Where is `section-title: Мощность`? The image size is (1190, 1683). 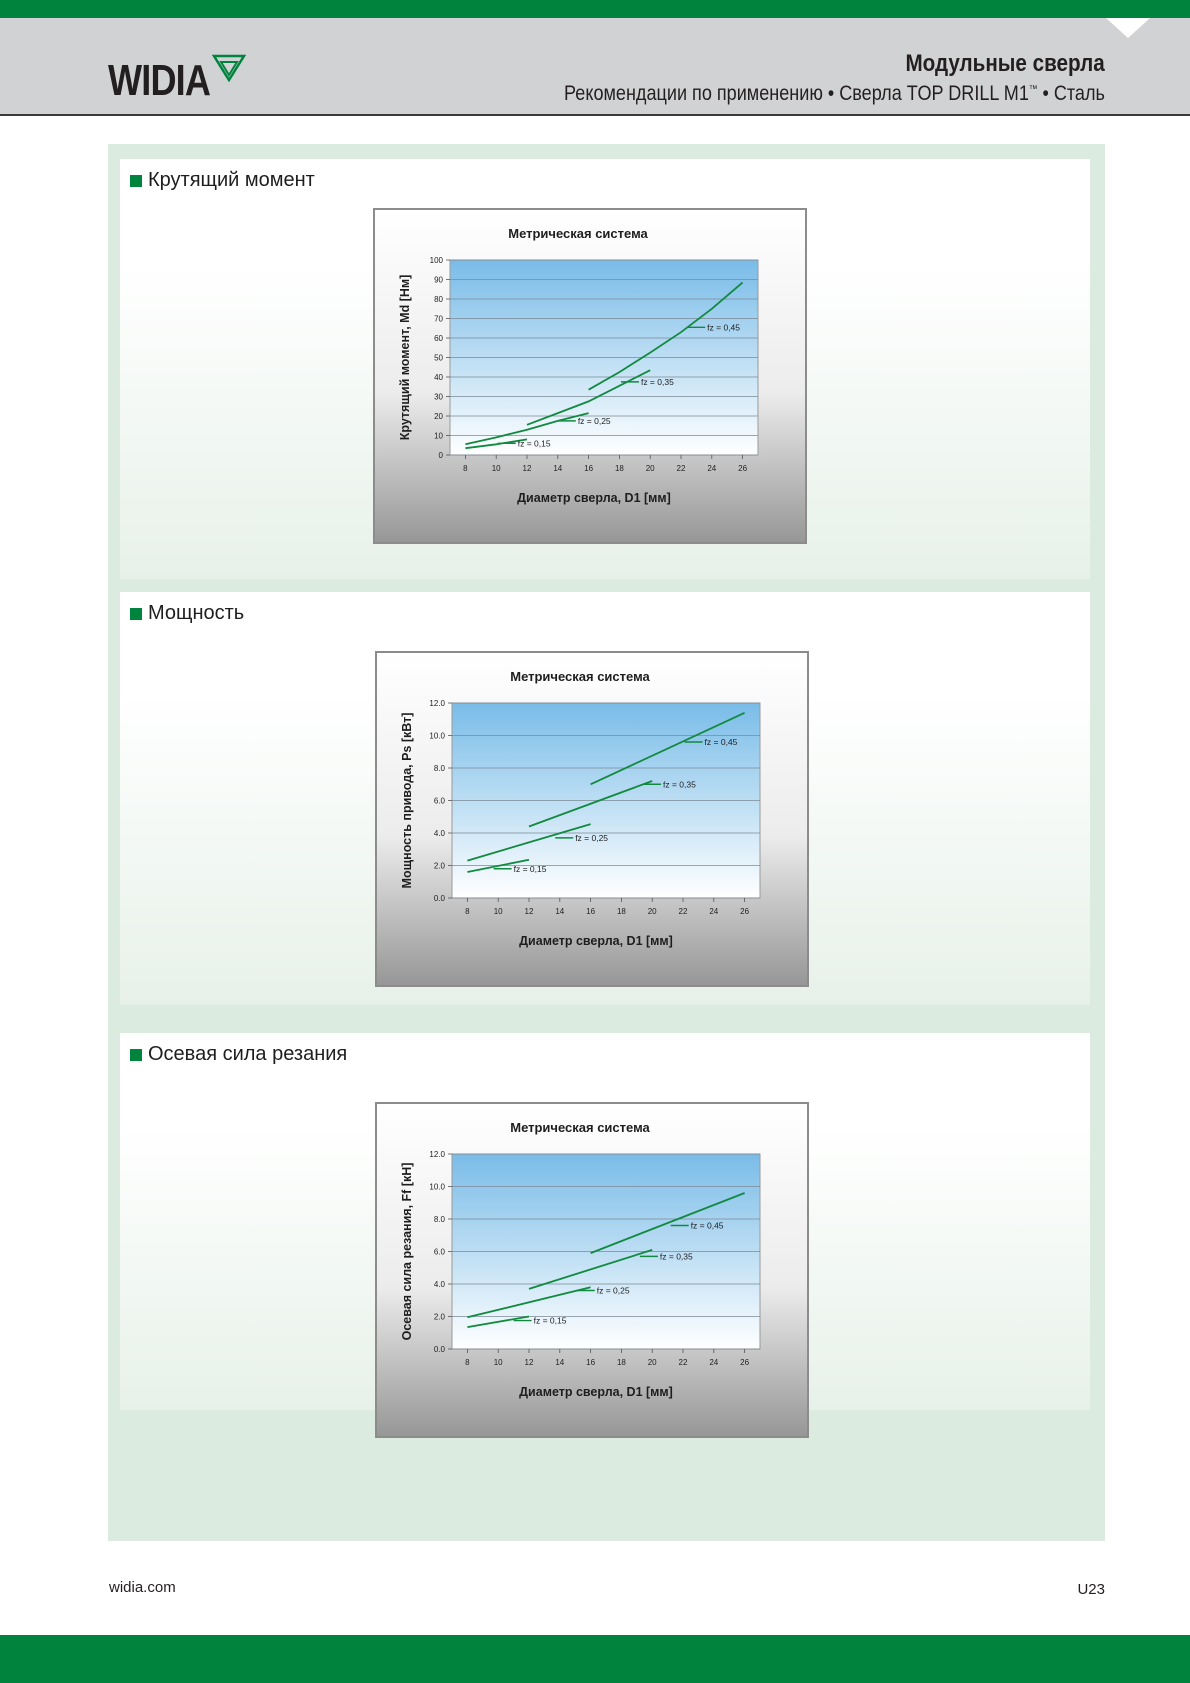
section-title: Мощность is located at coordinates (187, 613).